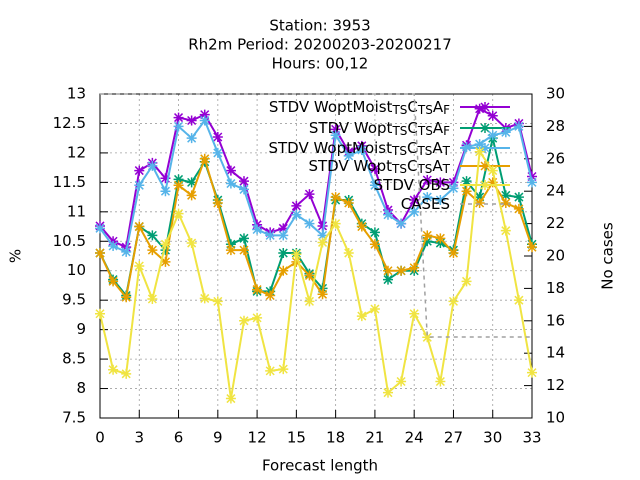  I want to click on x-tick-label: 21, so click(374, 438).